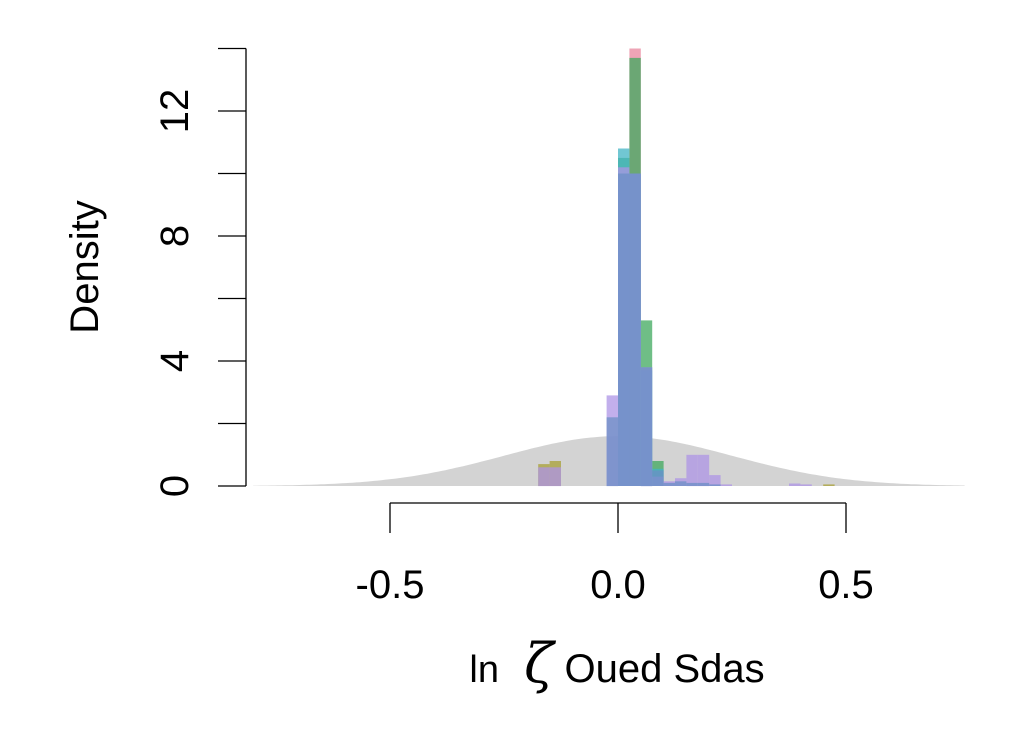  What do you see at coordinates (175, 361) in the screenshot?
I see `y-tick-label: 4` at bounding box center [175, 361].